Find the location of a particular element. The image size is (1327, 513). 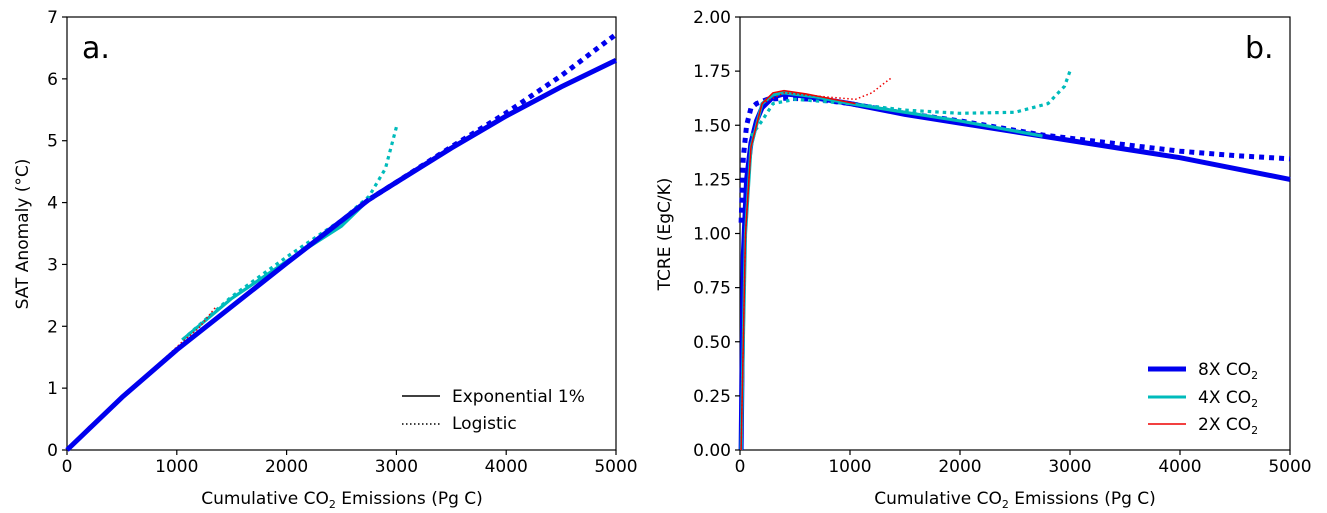

legend-label-8x: 8X CO2 is located at coordinates (1228, 371).